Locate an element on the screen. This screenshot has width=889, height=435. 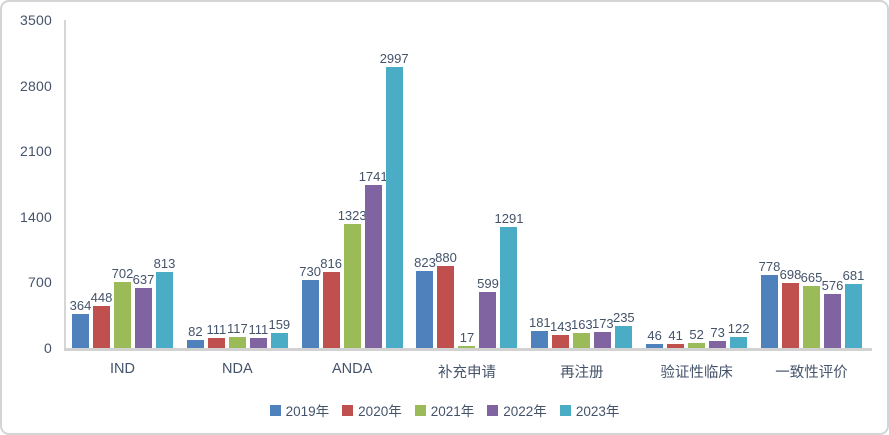
legend-item: 2020年 is located at coordinates (372, 410).